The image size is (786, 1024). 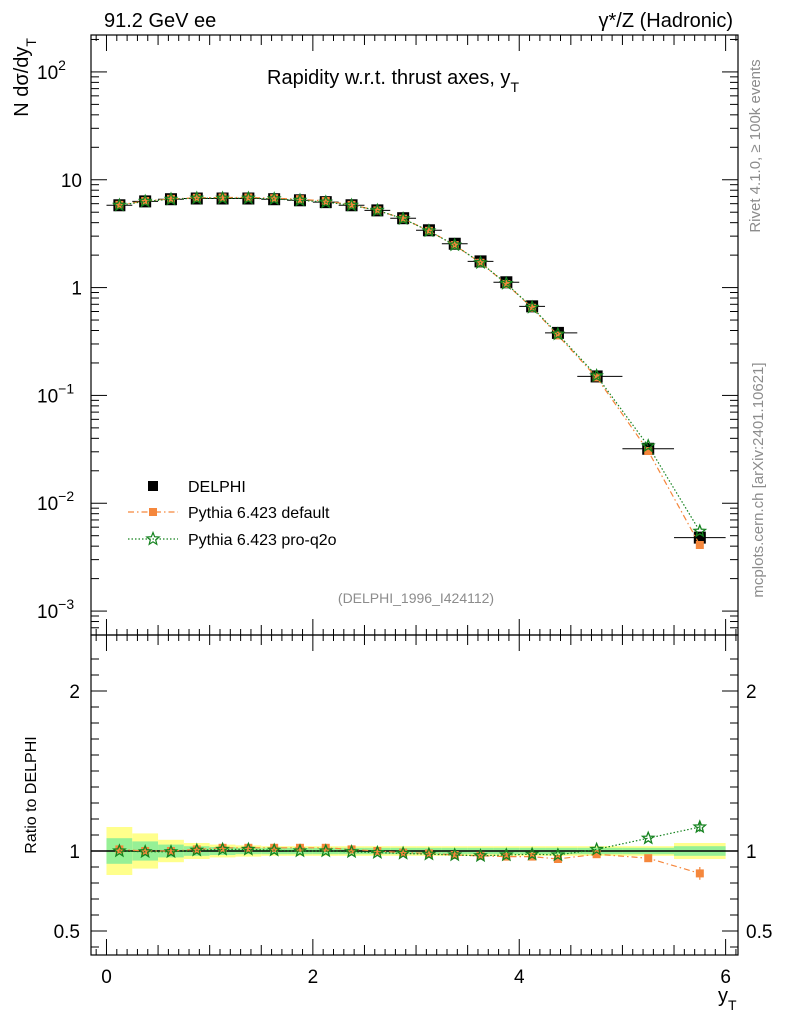 I want to click on legend-entry-pythia-default: Pythia 6.423 default, so click(x=229, y=513).